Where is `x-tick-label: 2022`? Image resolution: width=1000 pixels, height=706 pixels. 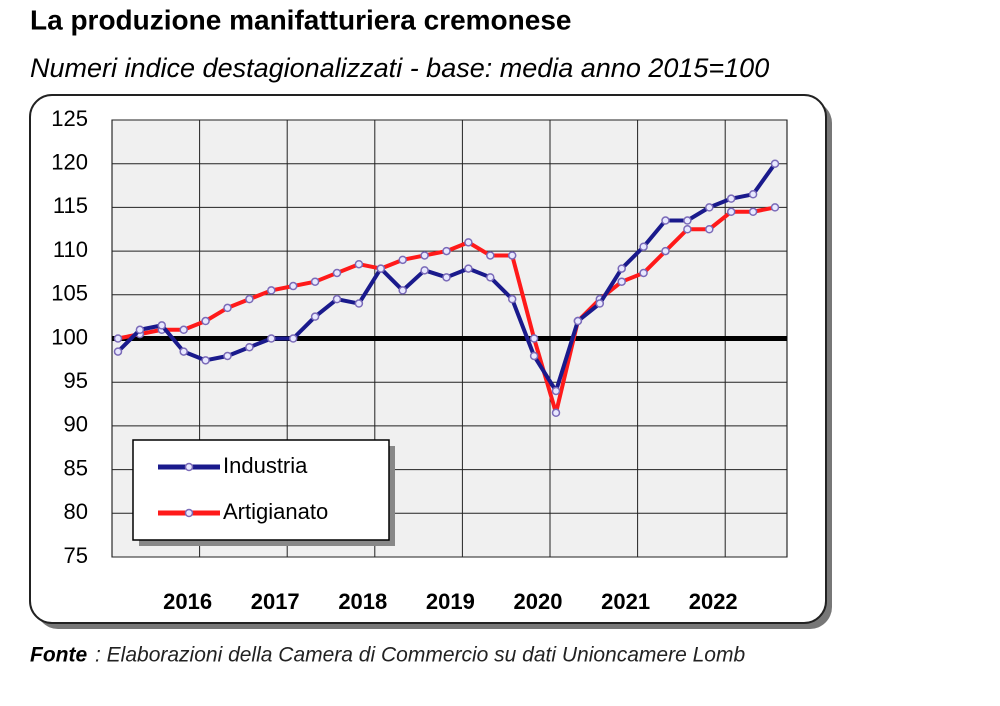
x-tick-label: 2022 is located at coordinates (713, 601).